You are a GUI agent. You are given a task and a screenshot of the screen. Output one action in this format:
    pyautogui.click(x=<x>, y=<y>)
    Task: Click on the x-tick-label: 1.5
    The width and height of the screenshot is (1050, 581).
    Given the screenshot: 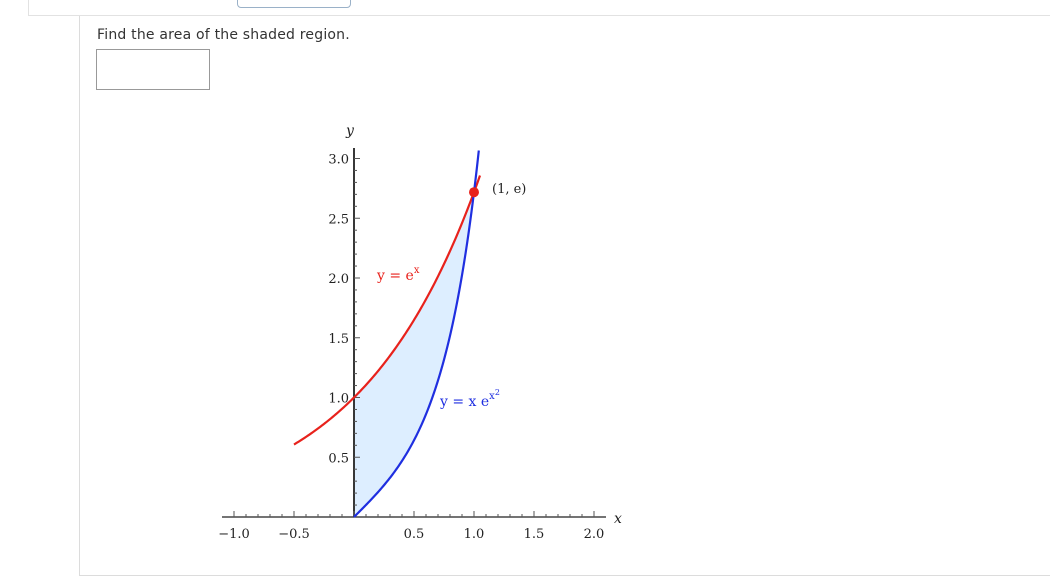 What is the action you would take?
    pyautogui.click(x=534, y=534)
    